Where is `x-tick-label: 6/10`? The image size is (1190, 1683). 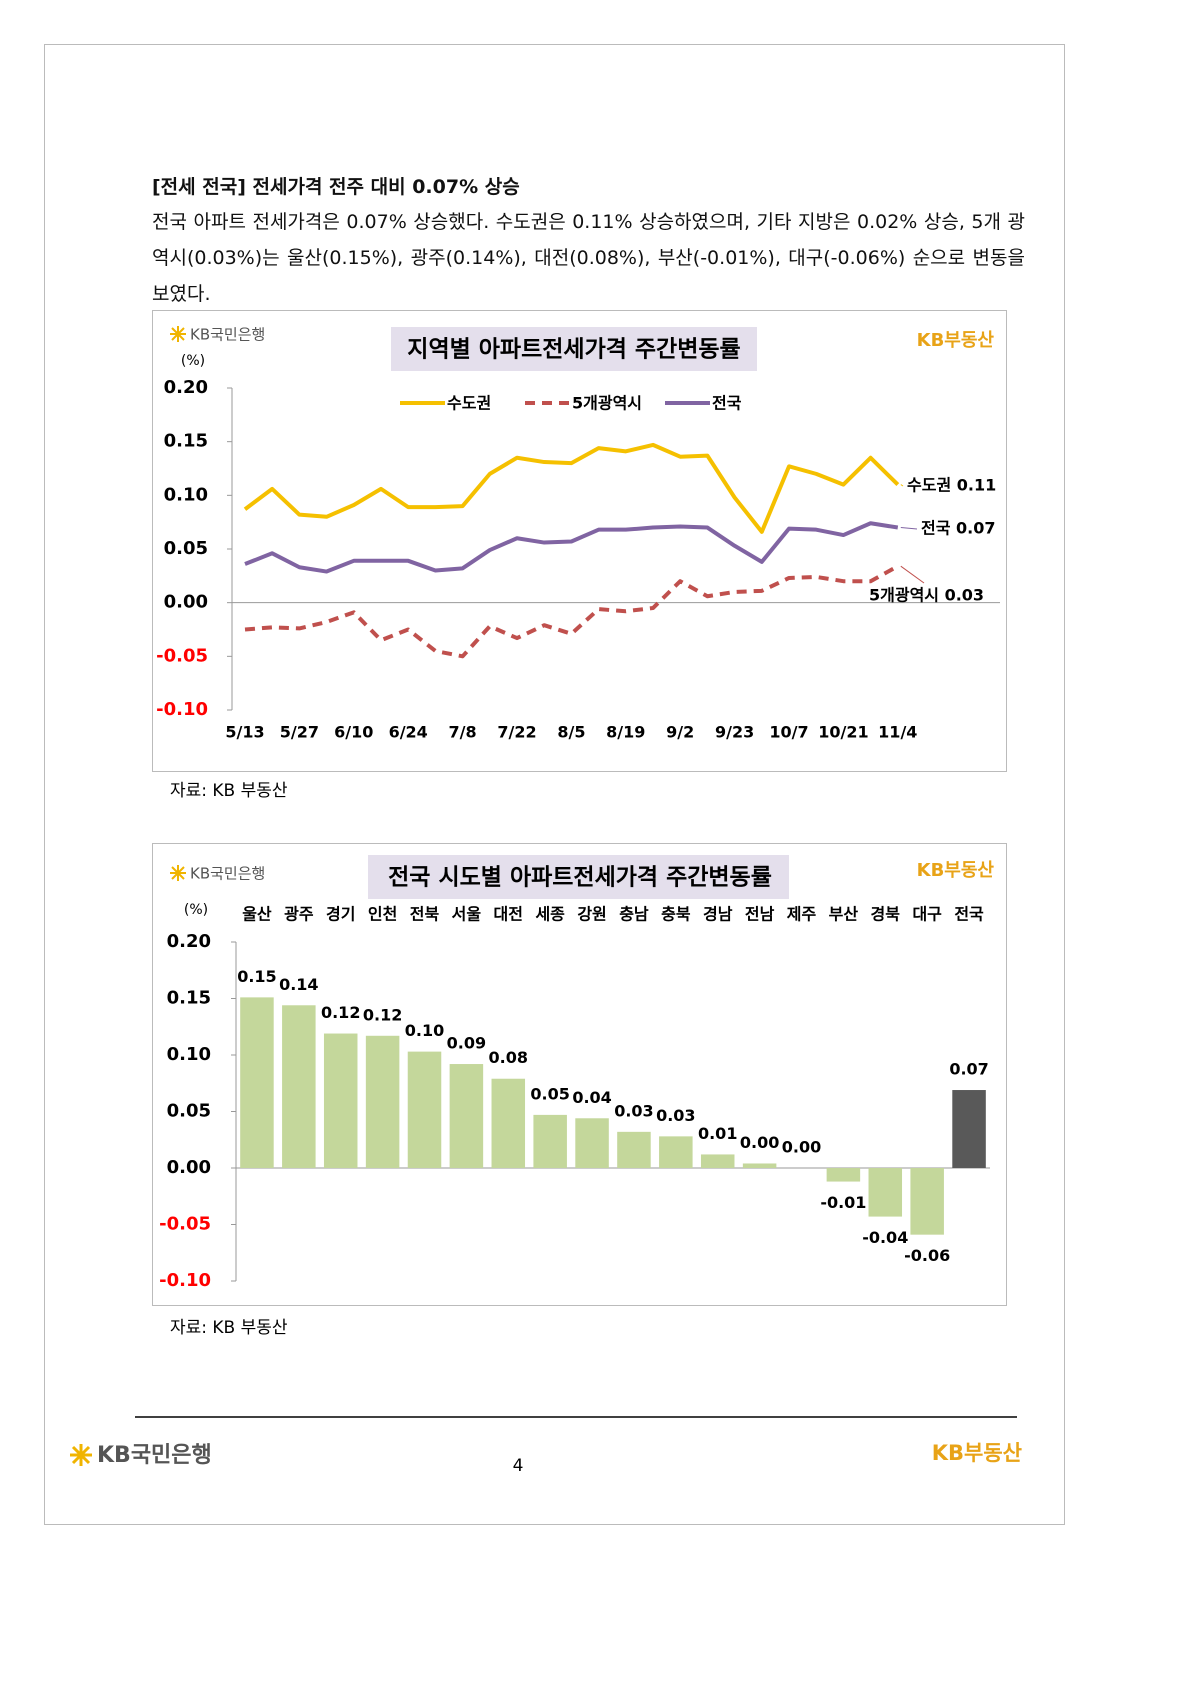 x-tick-label: 6/10 is located at coordinates (353, 732).